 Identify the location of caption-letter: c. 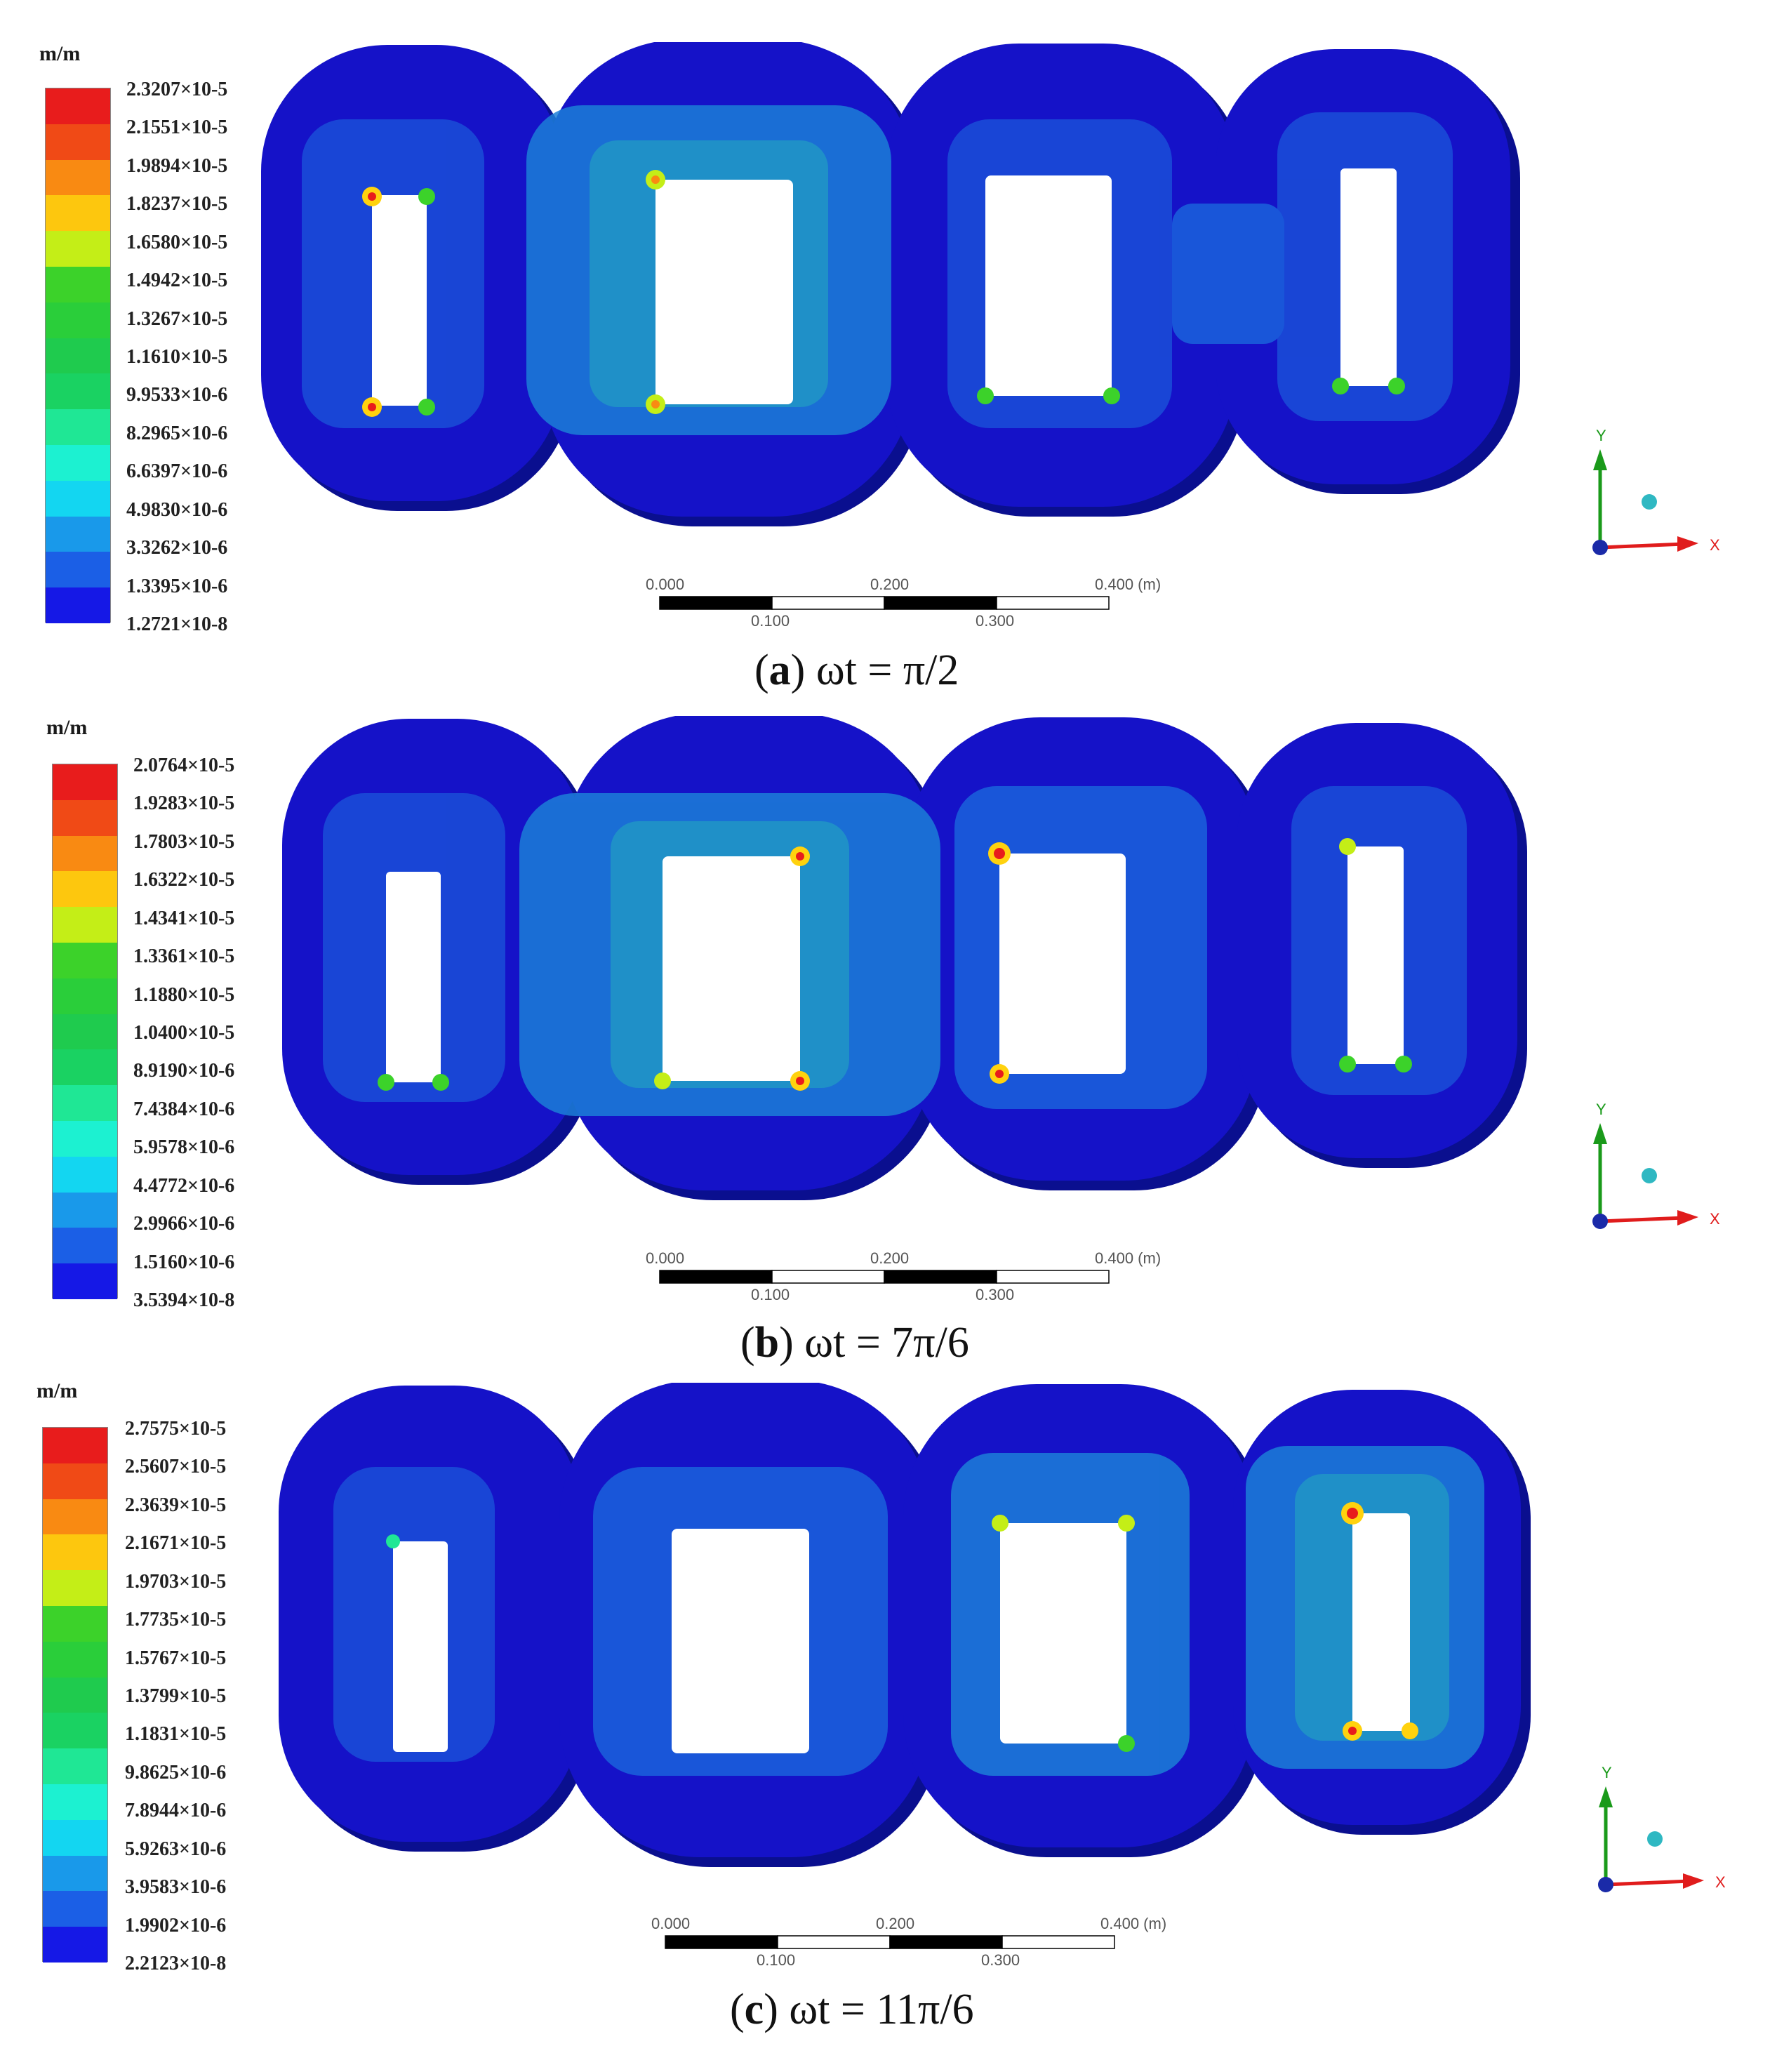
(754, 2010).